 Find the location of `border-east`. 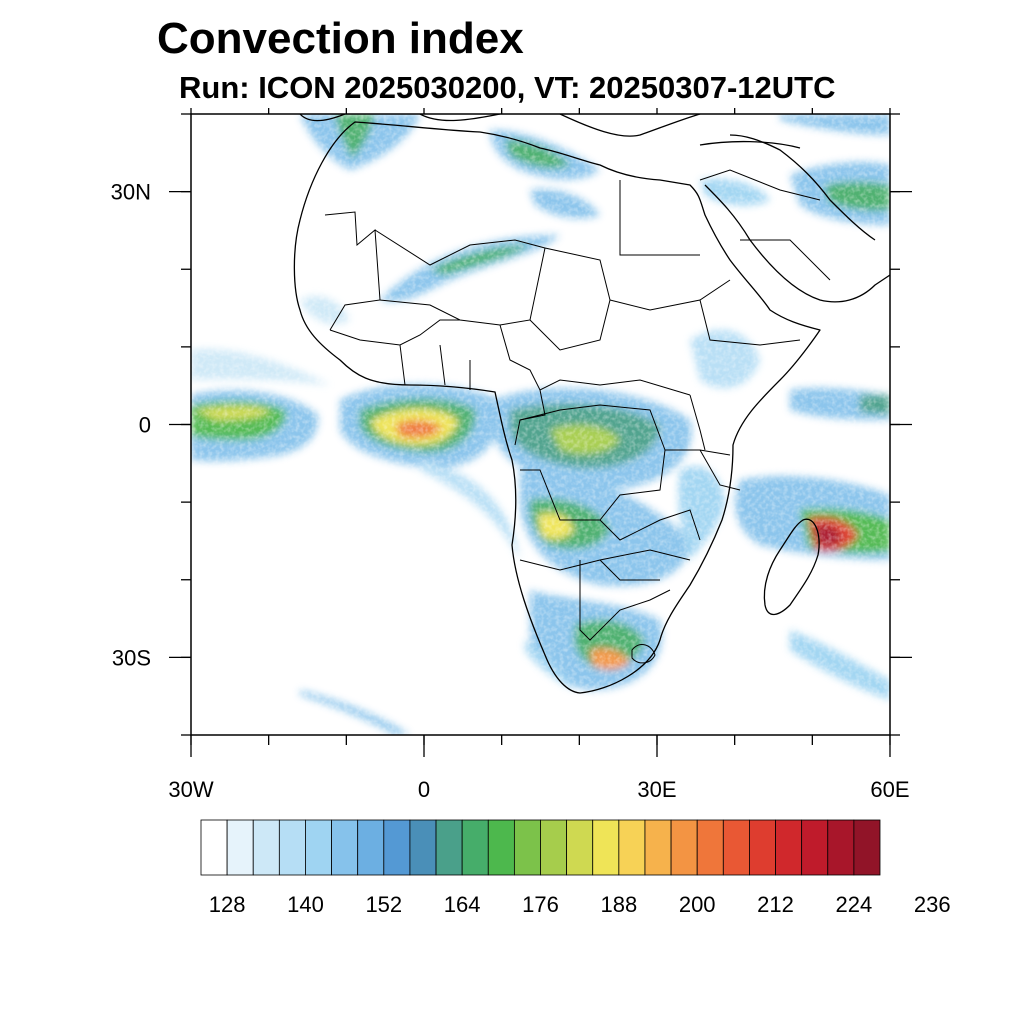

border-east is located at coordinates (703, 442).